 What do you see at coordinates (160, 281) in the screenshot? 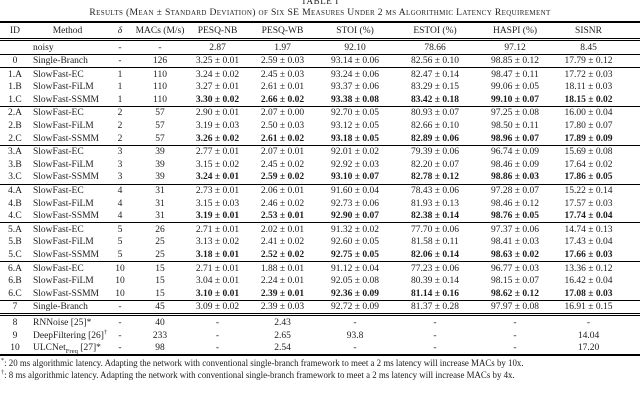
I see `cell-macs: 15` at bounding box center [160, 281].